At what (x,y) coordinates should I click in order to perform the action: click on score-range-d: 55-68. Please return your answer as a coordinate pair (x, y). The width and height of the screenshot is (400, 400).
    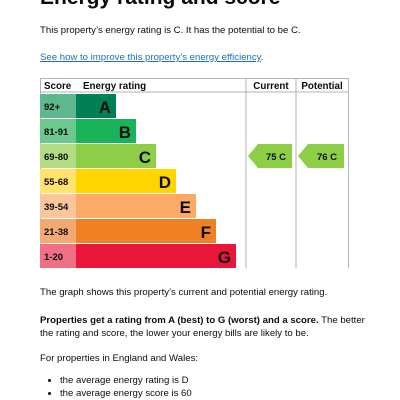
    Looking at the image, I should click on (56, 182).